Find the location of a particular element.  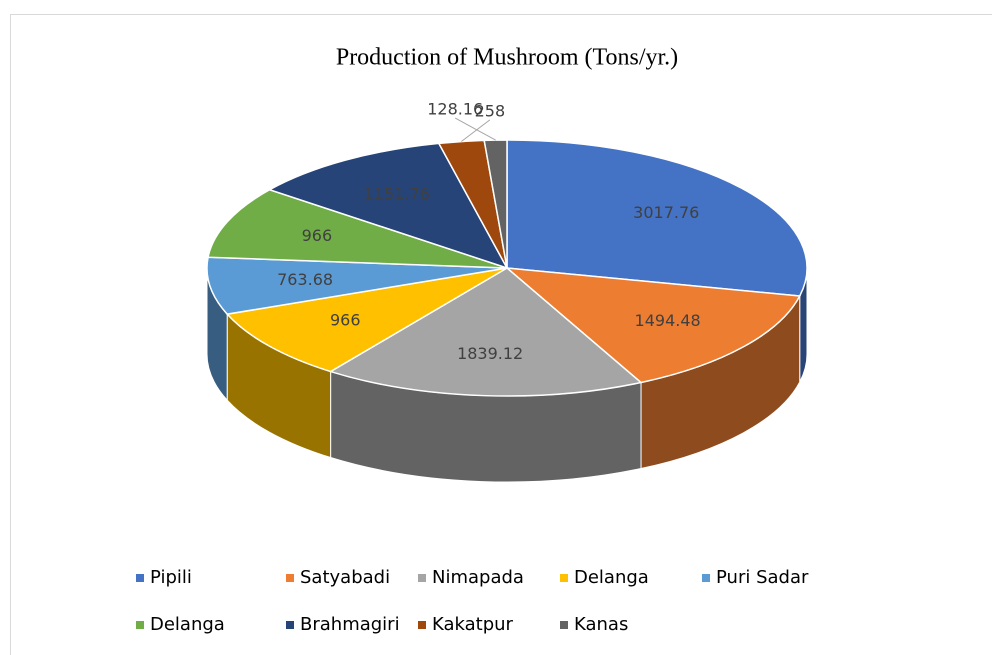

legend-label: Brahmagiri is located at coordinates (350, 624).